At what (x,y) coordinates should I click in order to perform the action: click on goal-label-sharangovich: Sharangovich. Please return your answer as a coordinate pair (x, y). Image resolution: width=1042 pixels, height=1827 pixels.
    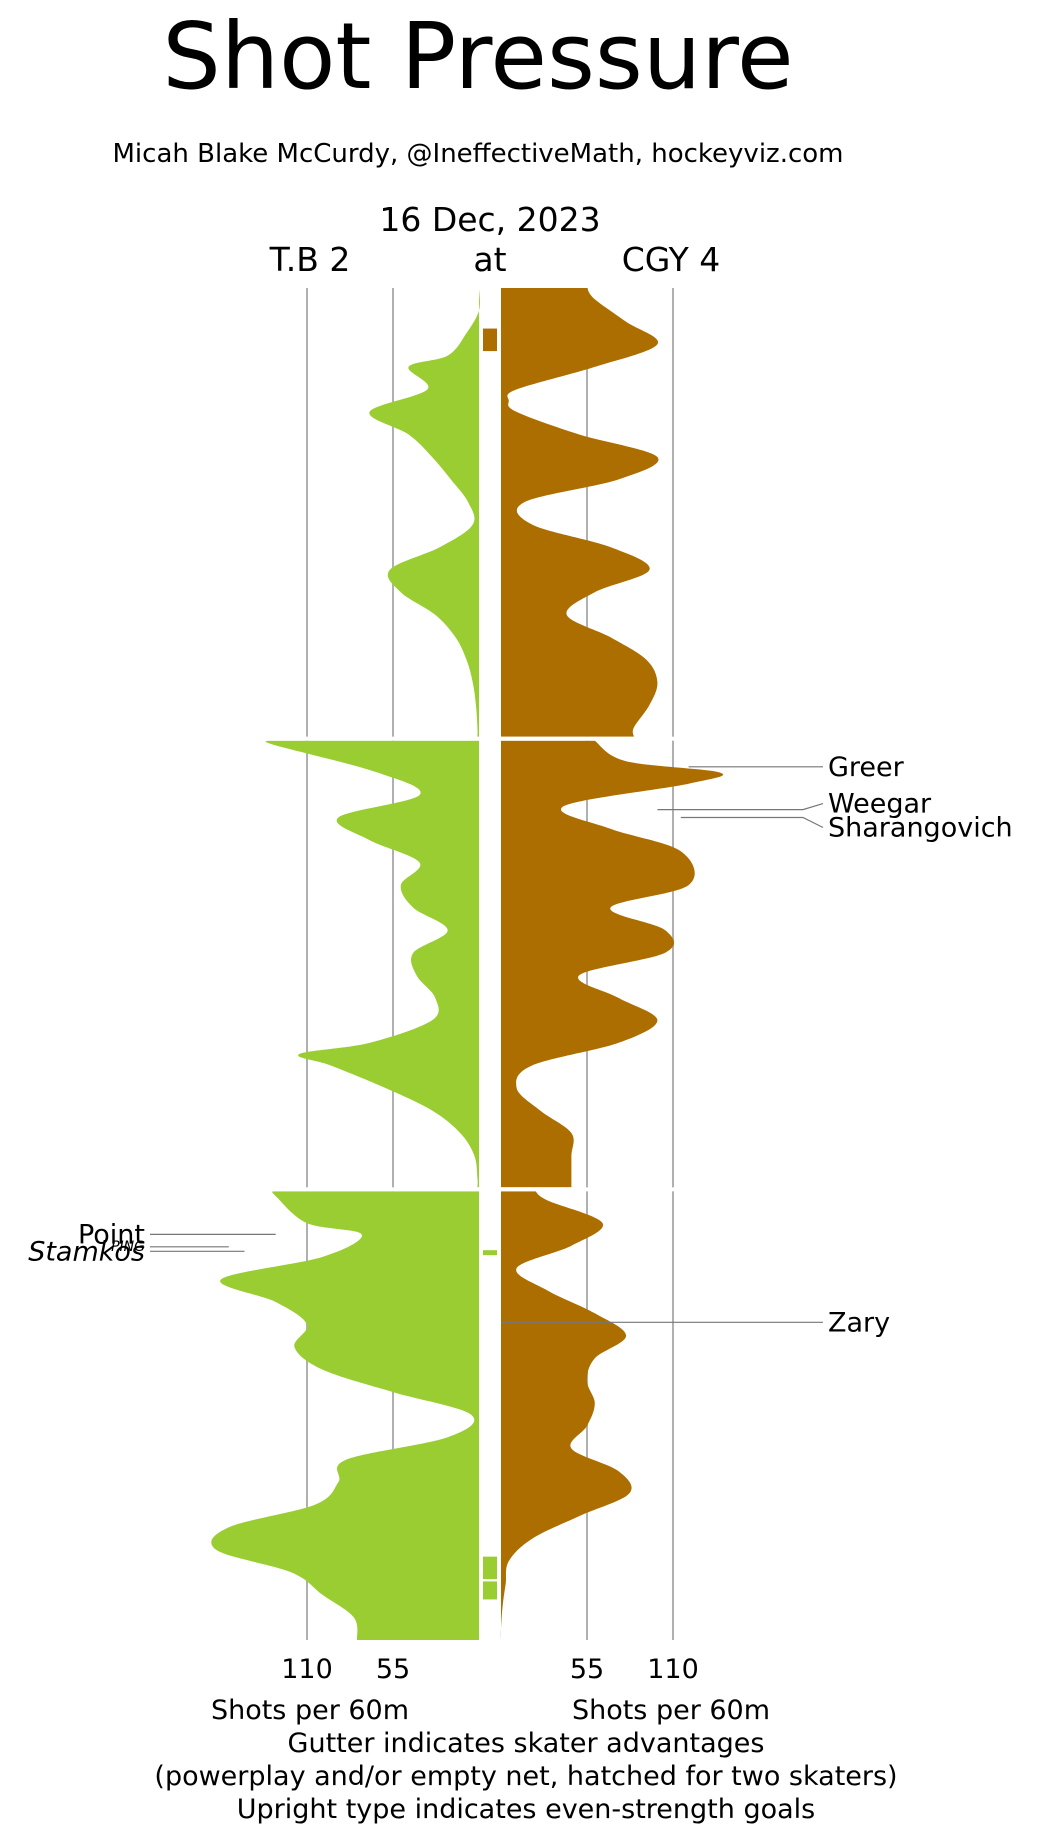
    Looking at the image, I should click on (920, 828).